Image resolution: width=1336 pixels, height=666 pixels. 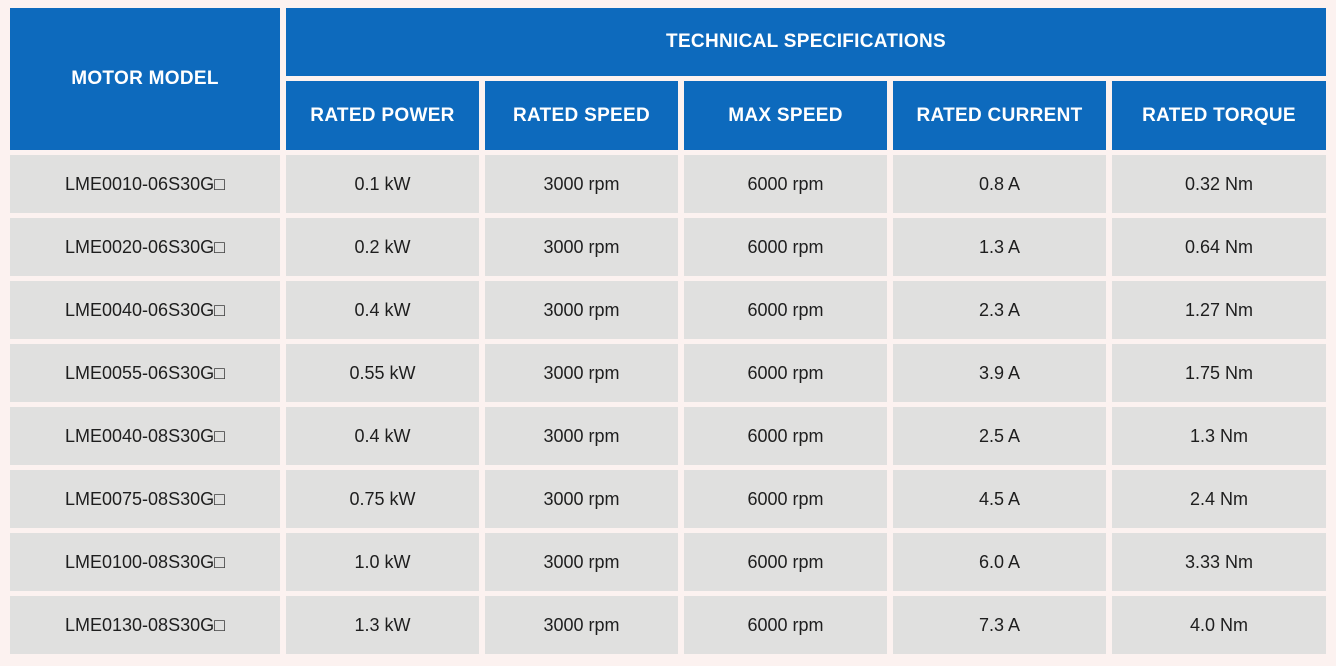 What do you see at coordinates (1219, 115) in the screenshot?
I see `header-rated-torque: RATED TORQUE` at bounding box center [1219, 115].